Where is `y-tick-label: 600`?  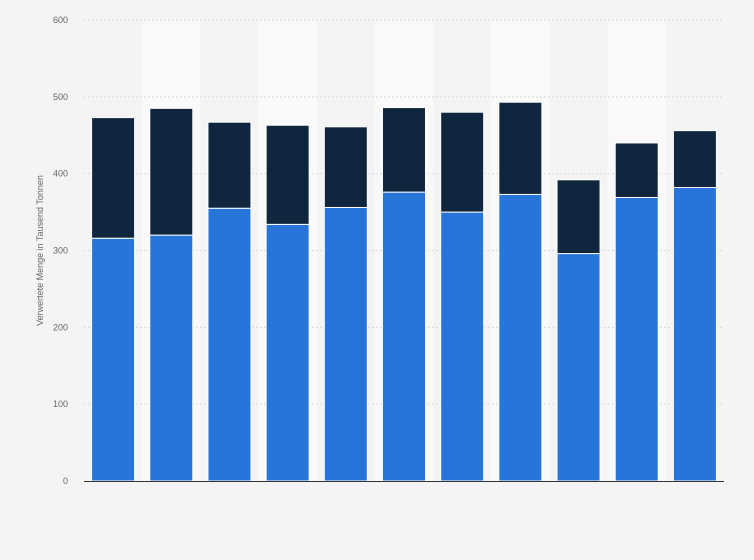 y-tick-label: 600 is located at coordinates (60, 20).